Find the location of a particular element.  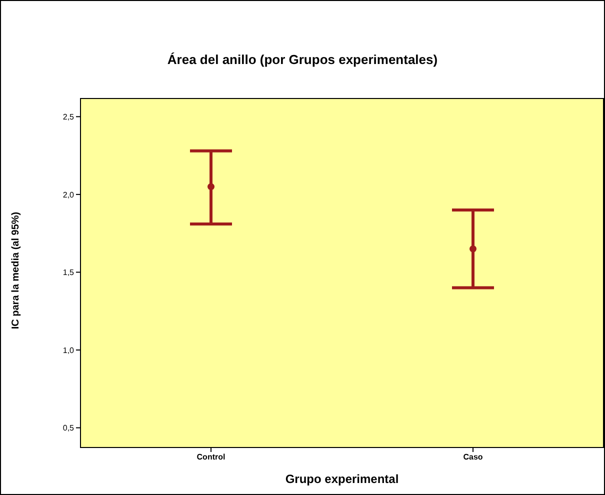

chart-title: Área del anillo (por Grupos experimentales) is located at coordinates (302, 59).